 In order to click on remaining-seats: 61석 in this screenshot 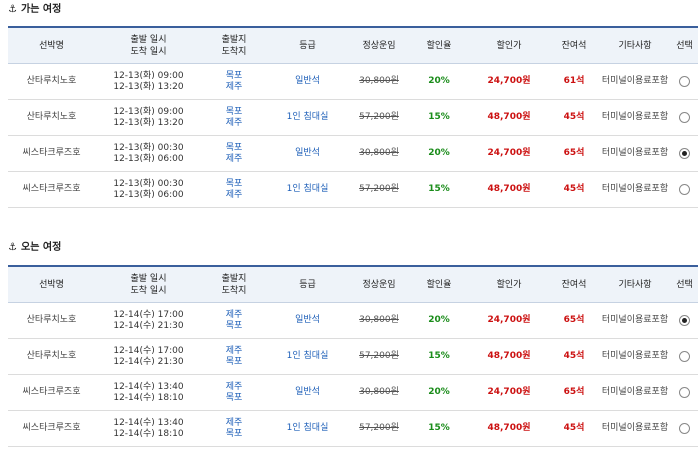, I will do `click(574, 81)`.